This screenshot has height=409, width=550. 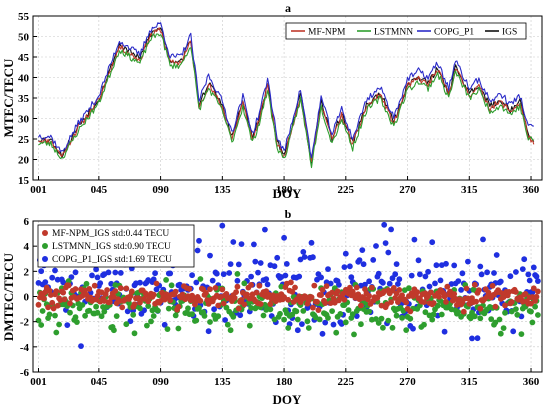 What do you see at coordinates (288, 214) in the screenshot?
I see `panel-b-label: b` at bounding box center [288, 214].